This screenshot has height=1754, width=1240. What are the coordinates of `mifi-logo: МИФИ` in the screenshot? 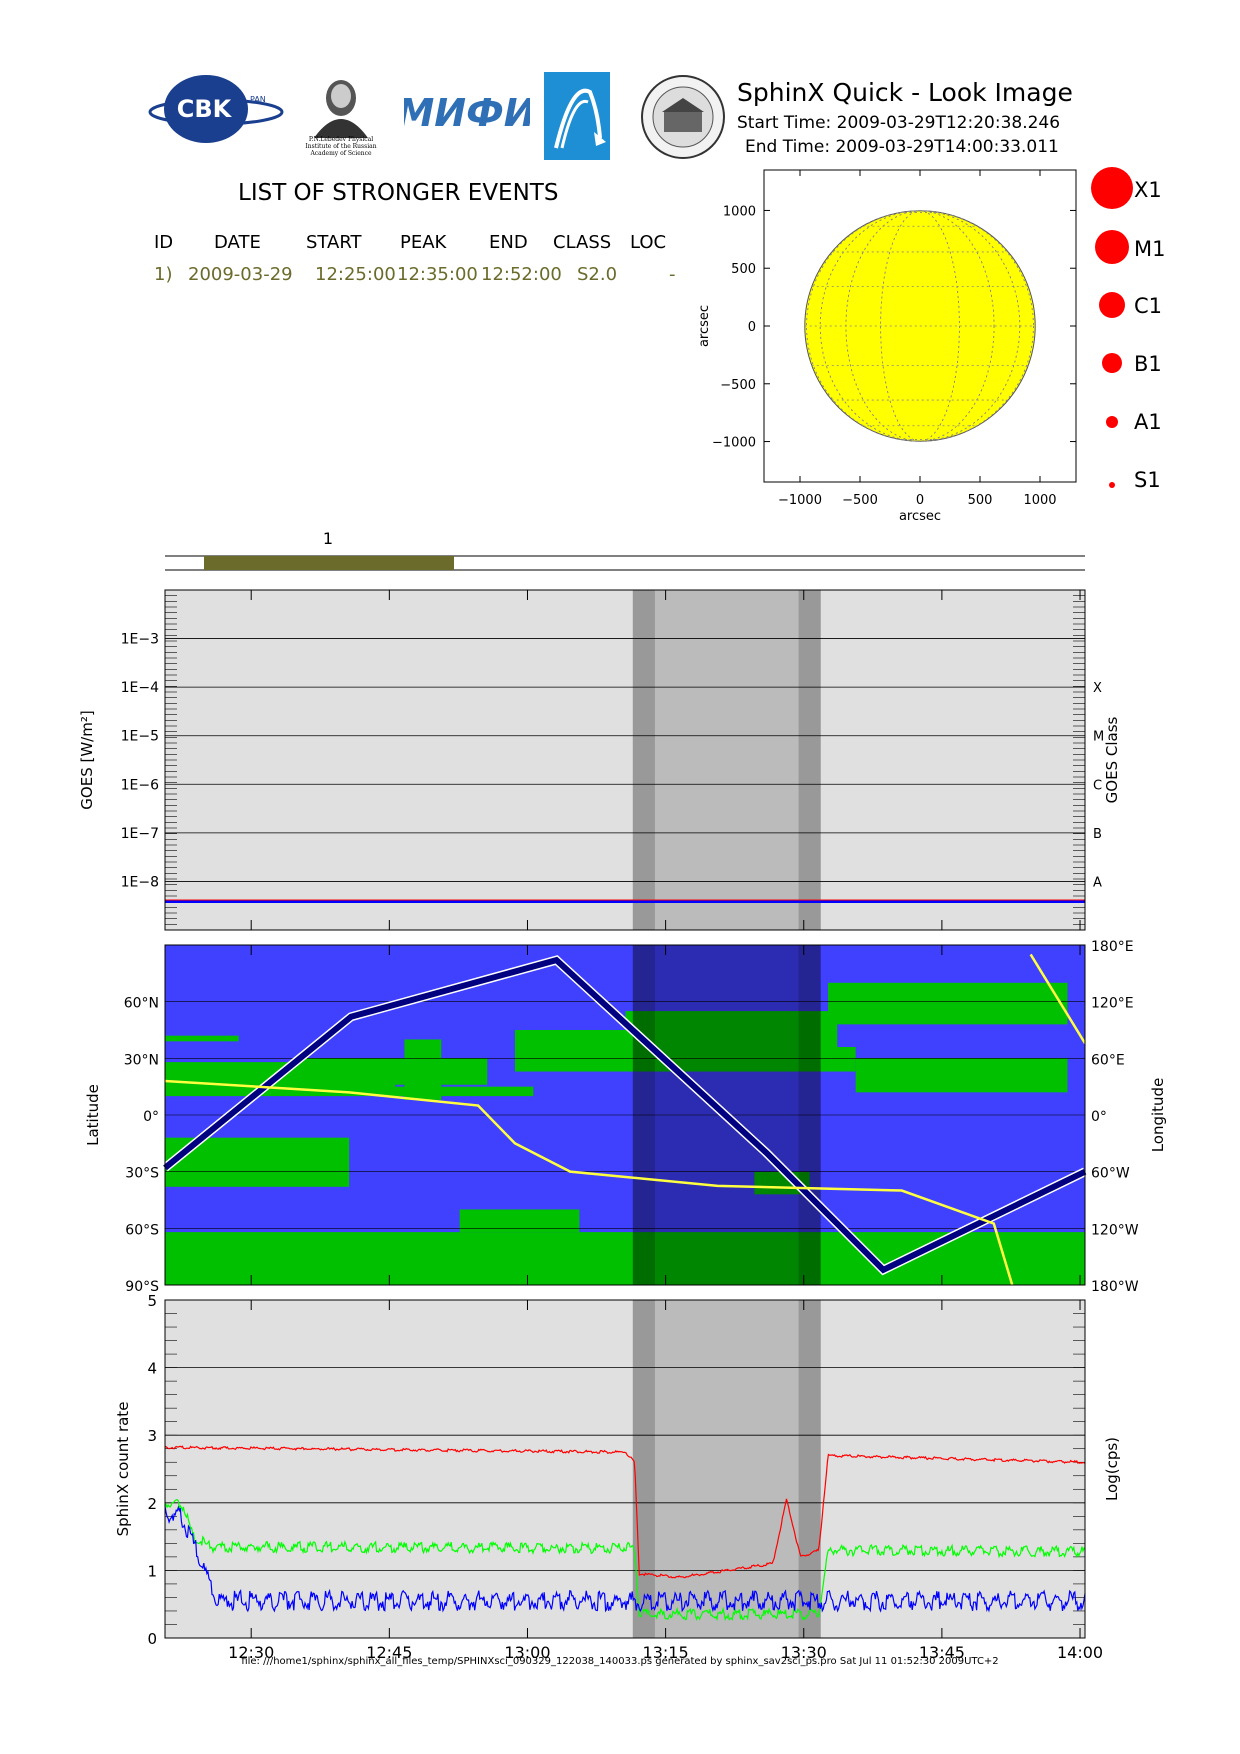 It's located at (465, 111).